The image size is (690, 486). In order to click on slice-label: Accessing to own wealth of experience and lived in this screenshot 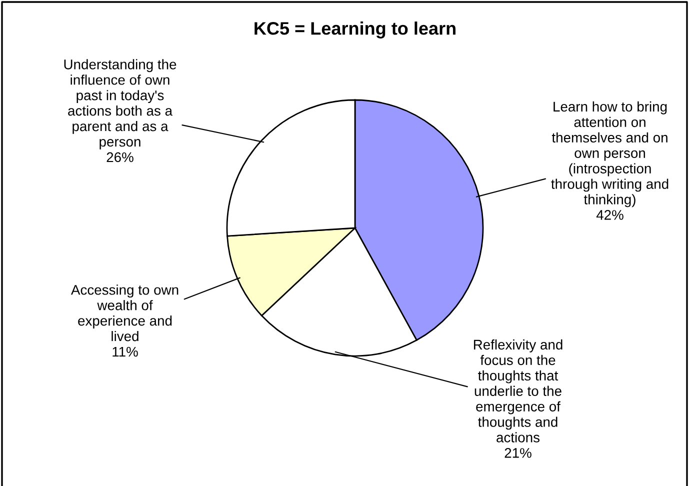, I will do `click(124, 313)`.